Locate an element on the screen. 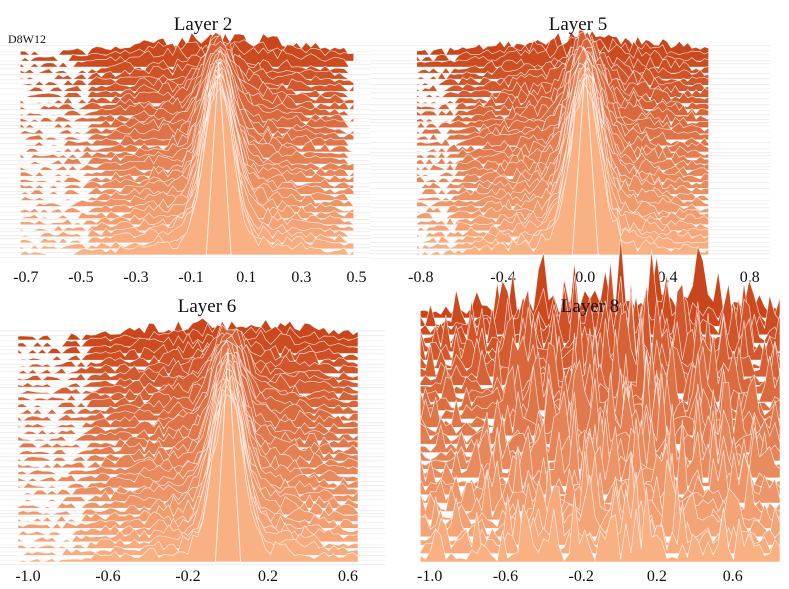 The height and width of the screenshot is (589, 789). chart-title: Layer 8 is located at coordinates (590, 306).